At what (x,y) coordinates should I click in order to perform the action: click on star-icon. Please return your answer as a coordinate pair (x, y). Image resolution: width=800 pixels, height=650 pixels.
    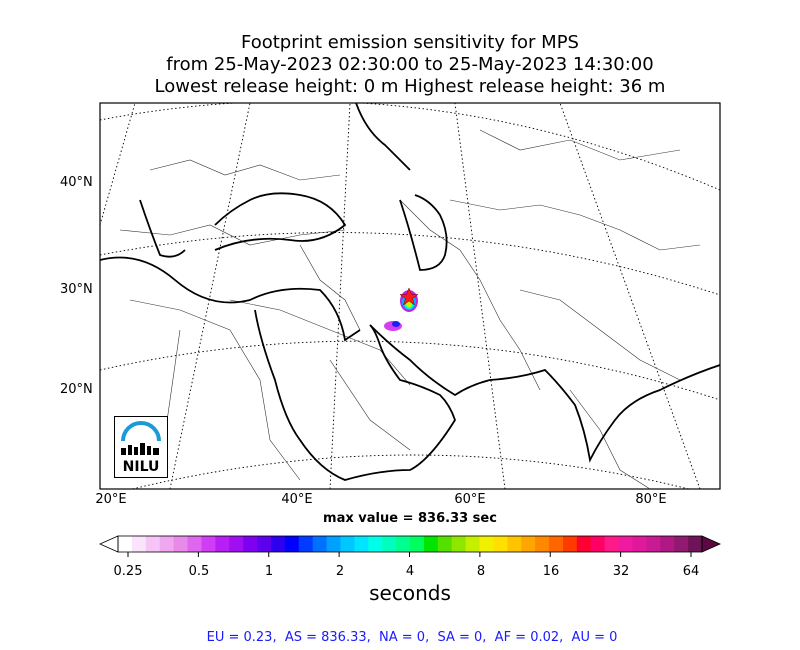
    Looking at the image, I should click on (409, 296).